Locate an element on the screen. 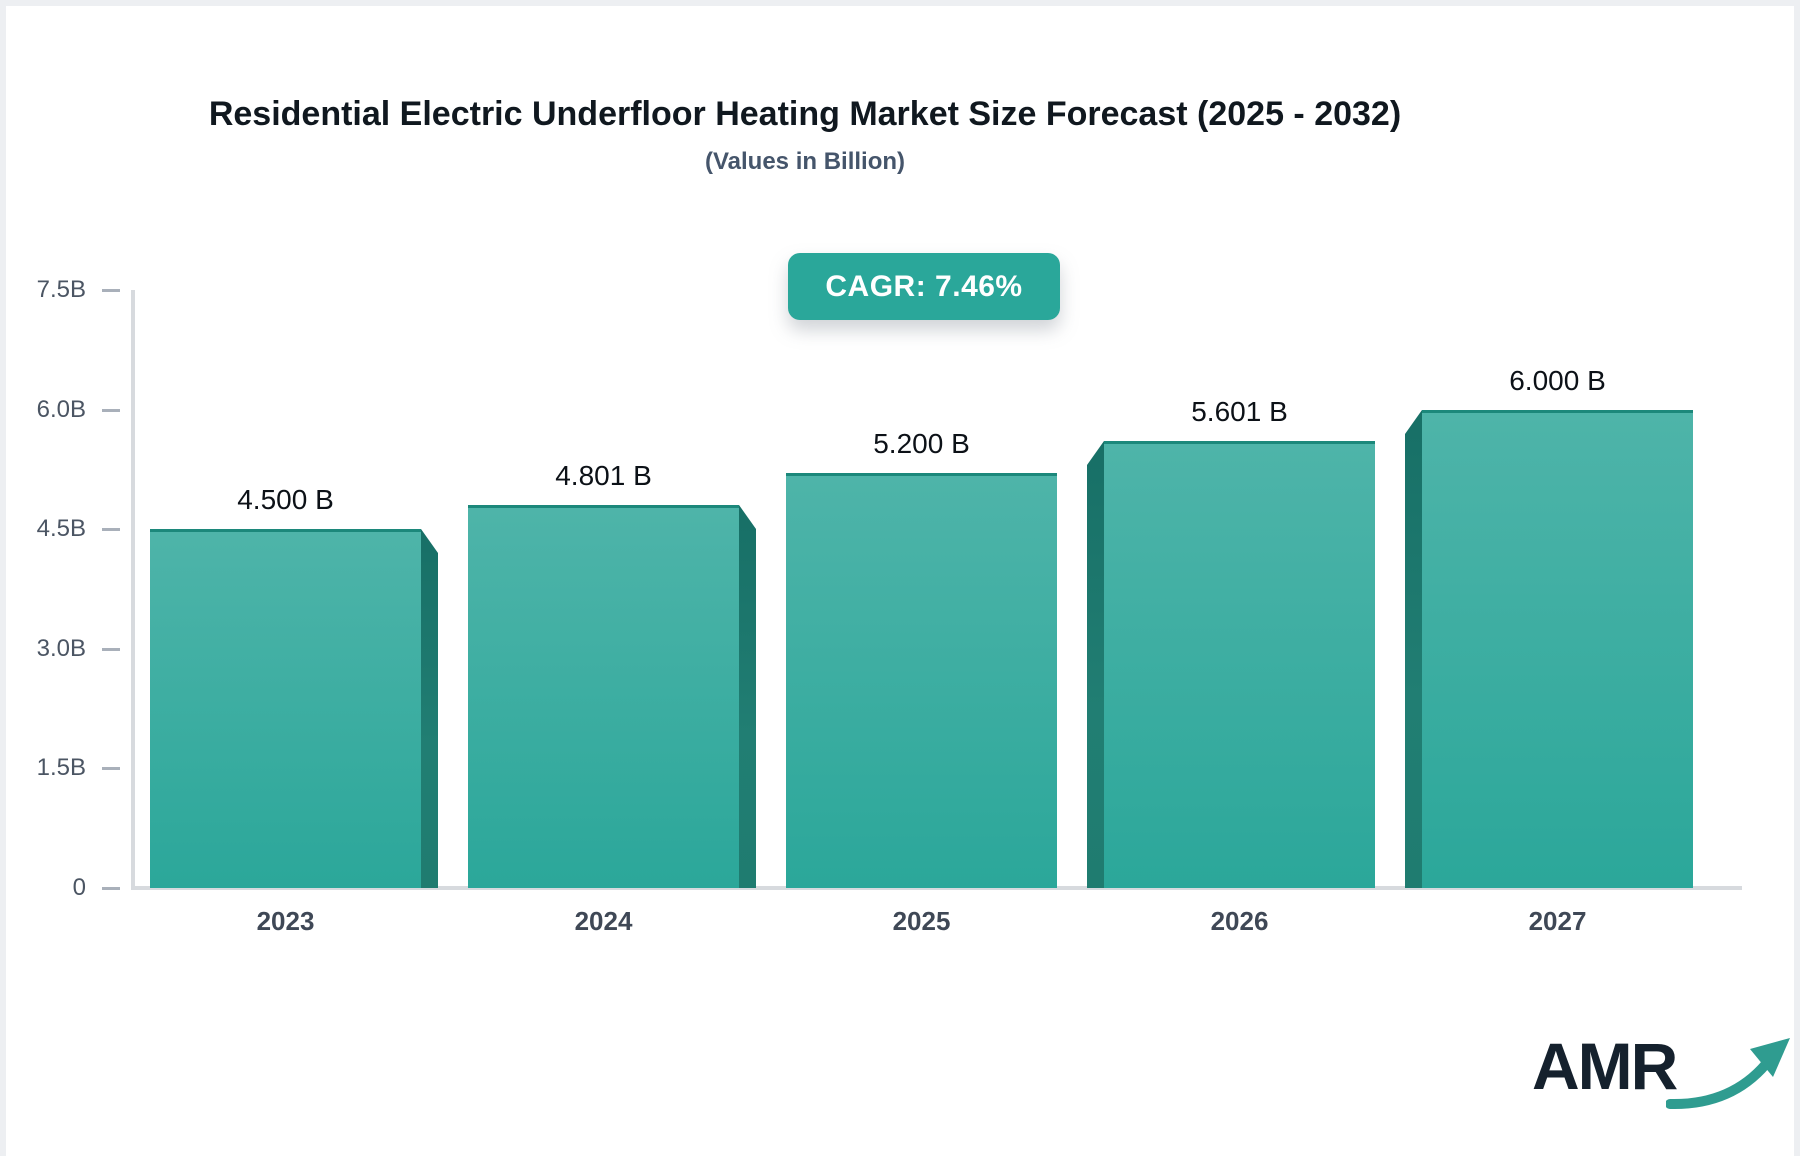 The image size is (1800, 1156). cagr-badge: CAGR: 7.46% is located at coordinates (924, 286).